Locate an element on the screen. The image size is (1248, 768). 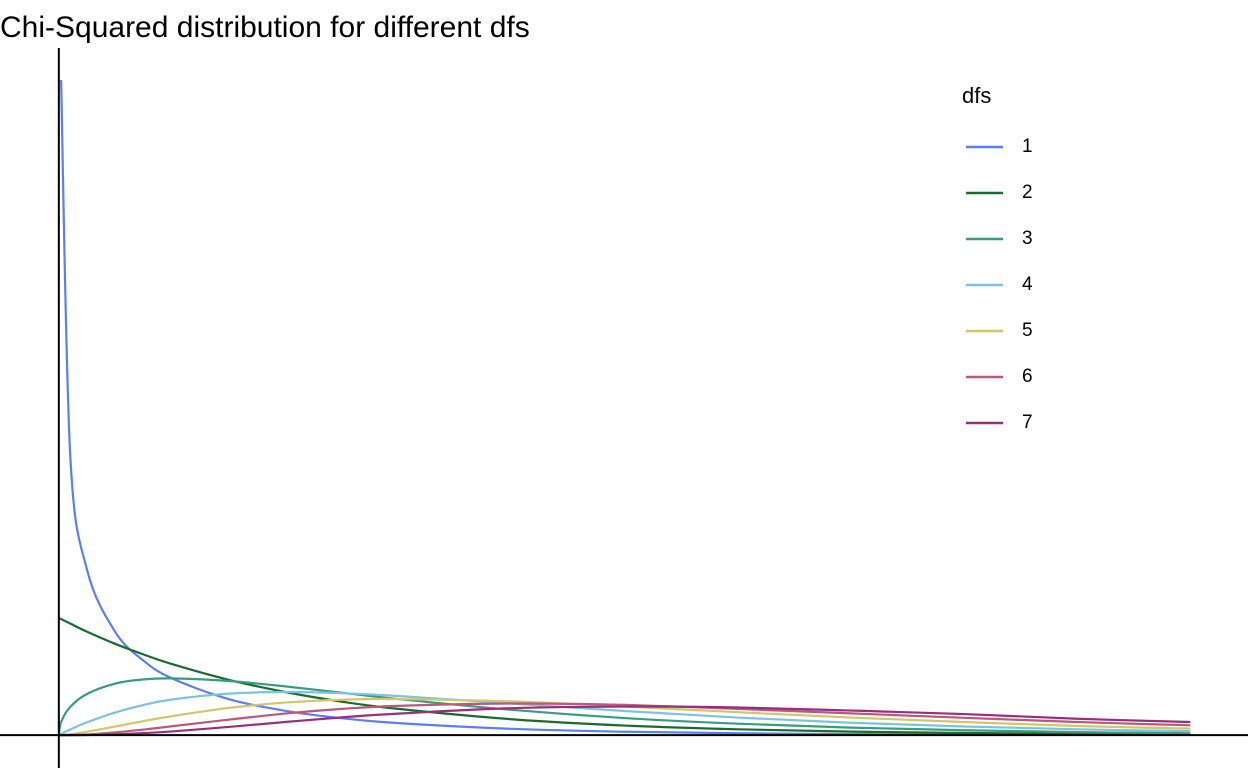
legend-label: 7 is located at coordinates (1027, 422).